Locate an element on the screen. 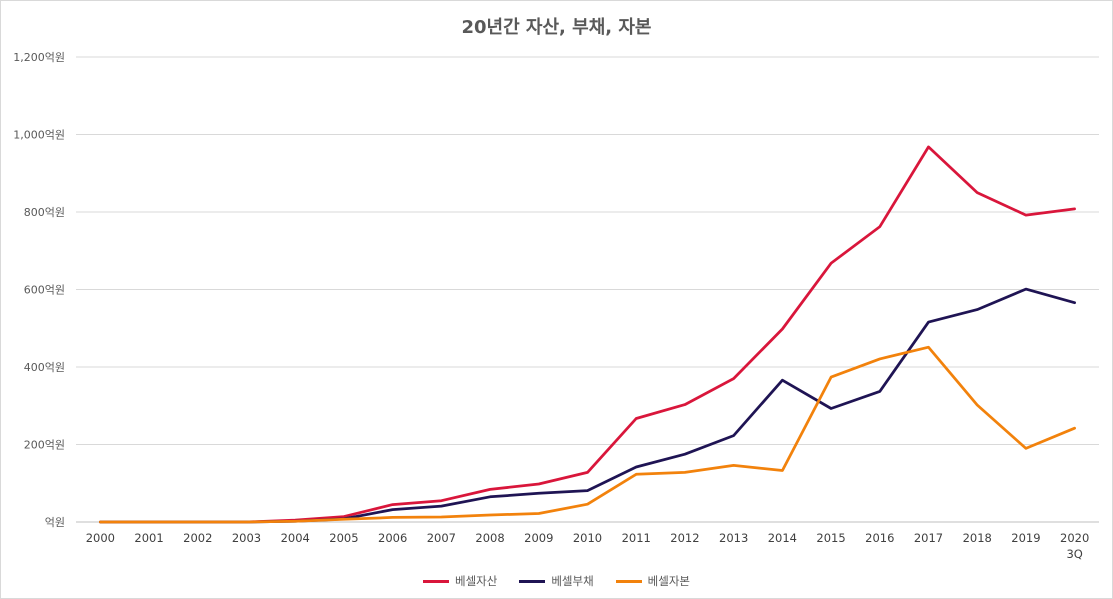 Image resolution: width=1113 pixels, height=599 pixels. y-tick-label: 1,000억원 is located at coordinates (39, 135).